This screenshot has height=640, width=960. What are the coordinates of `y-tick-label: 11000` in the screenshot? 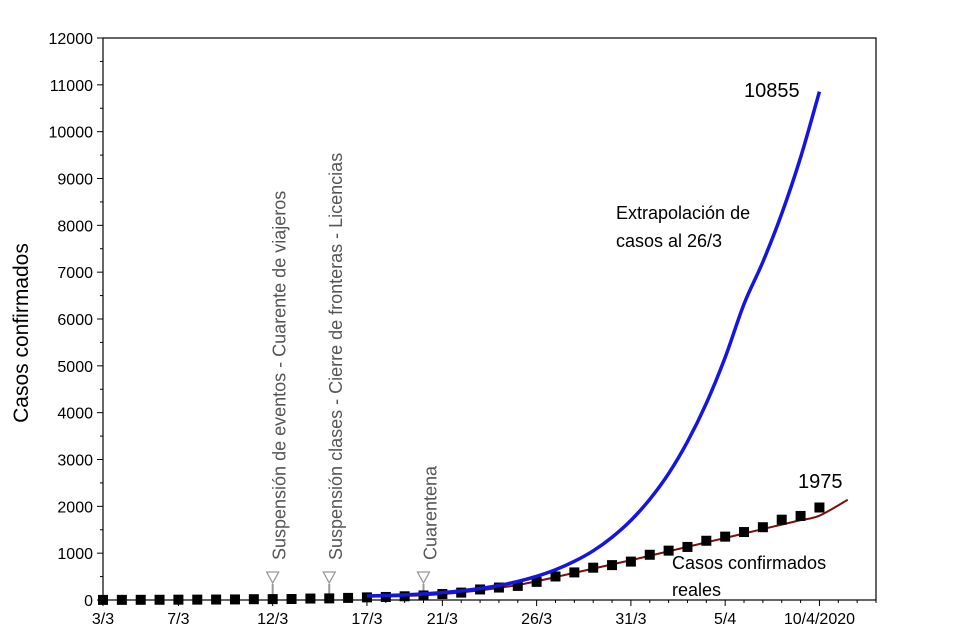 It's located at (71, 86).